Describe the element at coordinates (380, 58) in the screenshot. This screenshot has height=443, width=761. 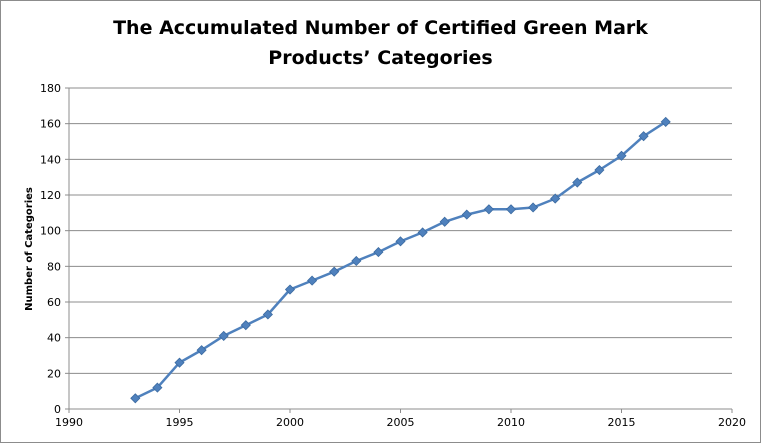
I see `chart-title-line-2: Products’ Categories` at that location.